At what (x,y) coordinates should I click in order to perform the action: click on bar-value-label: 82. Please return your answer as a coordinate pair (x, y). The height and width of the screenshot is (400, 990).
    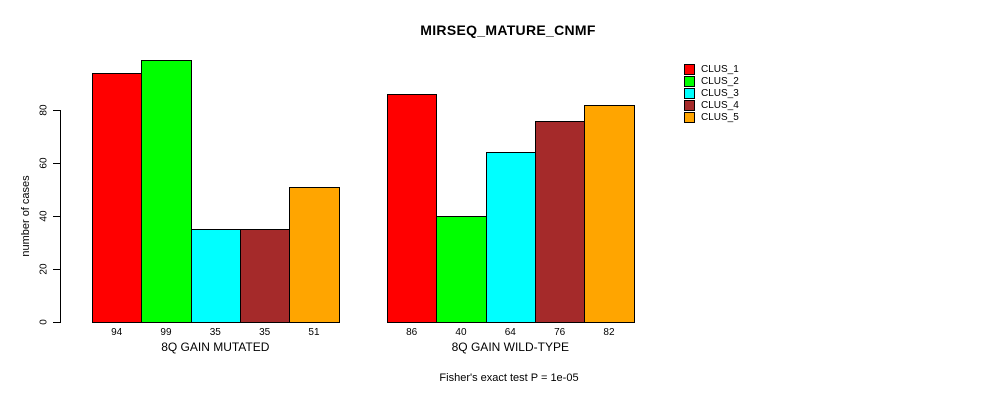
    Looking at the image, I should click on (609, 332).